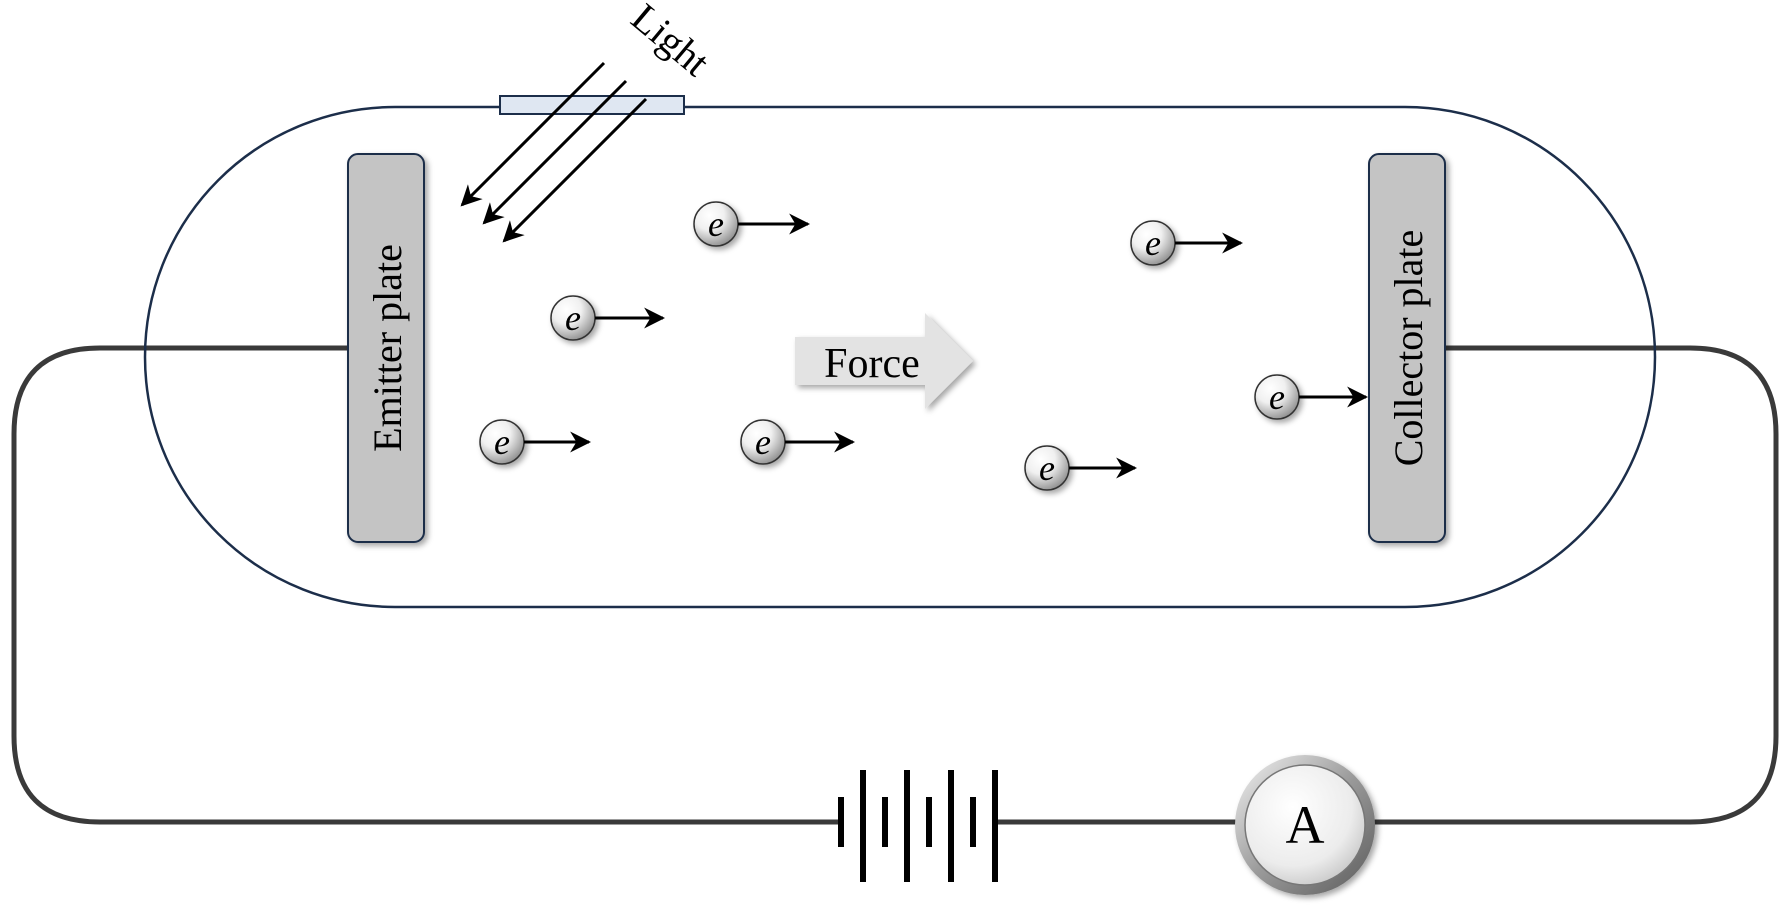 Image resolution: width=1785 pixels, height=910 pixels. I want to click on emitter-plate, so click(386, 348).